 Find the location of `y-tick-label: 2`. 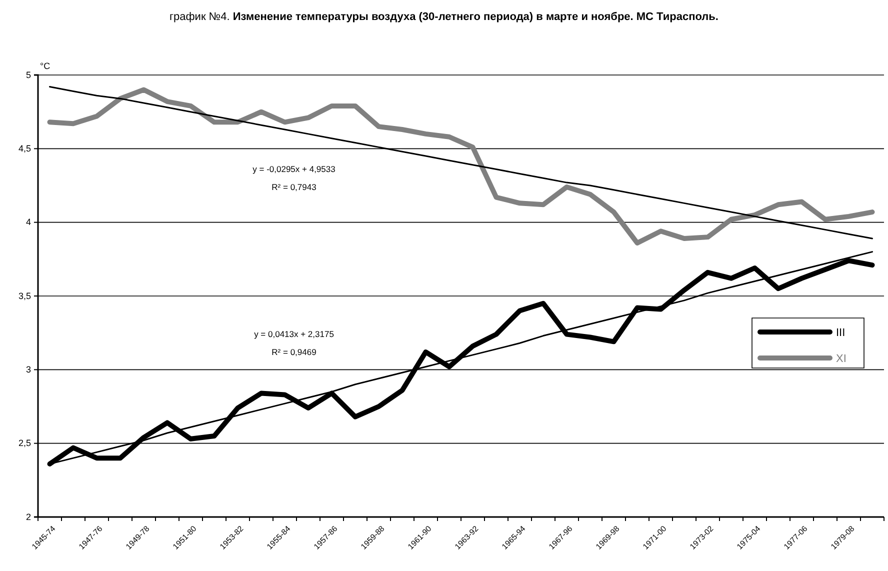

y-tick-label: 2 is located at coordinates (28, 517).